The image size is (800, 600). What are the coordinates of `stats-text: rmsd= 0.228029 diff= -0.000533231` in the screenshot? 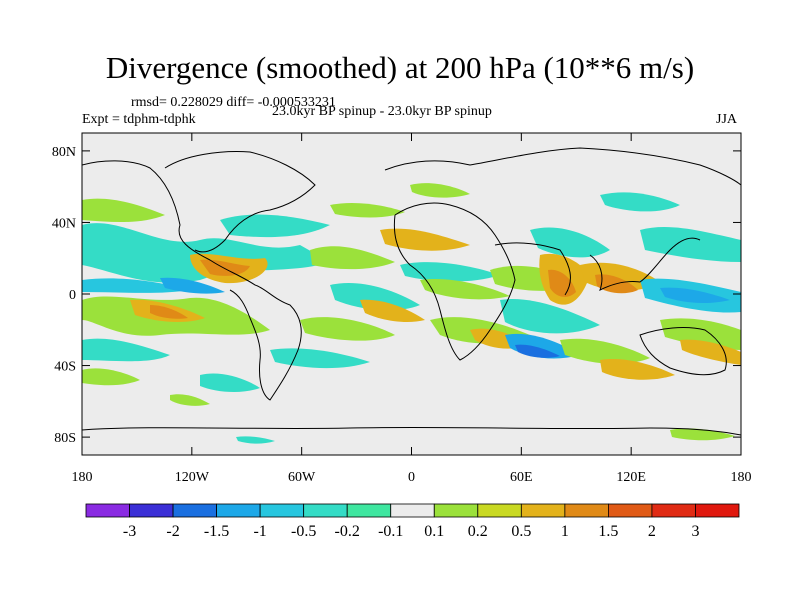 It's located at (233, 102).